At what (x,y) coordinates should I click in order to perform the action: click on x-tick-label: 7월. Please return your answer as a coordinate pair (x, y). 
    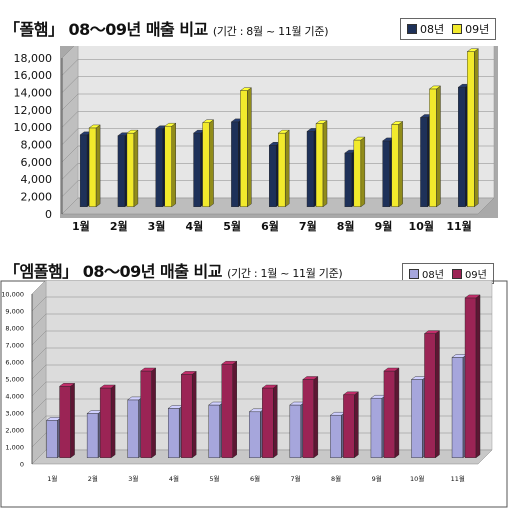
    Looking at the image, I should click on (295, 478).